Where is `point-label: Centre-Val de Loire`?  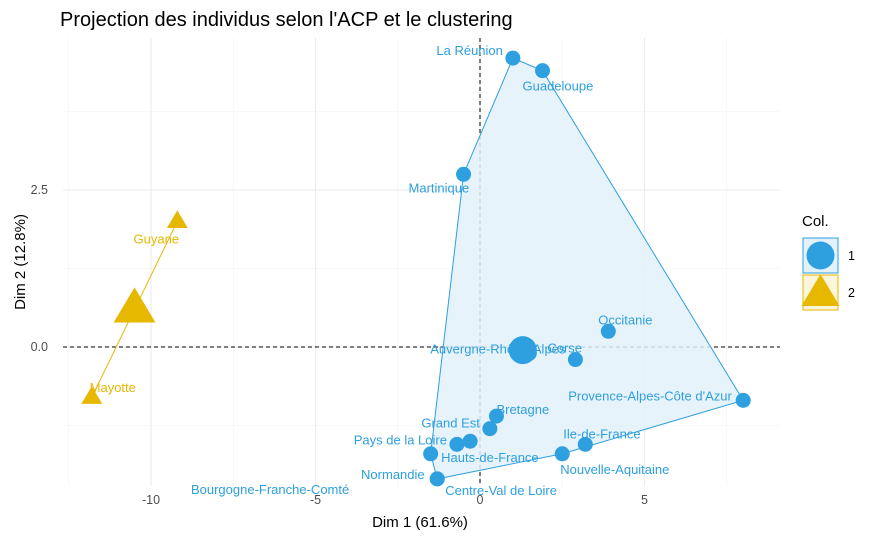 point-label: Centre-Val de Loire is located at coordinates (501, 490).